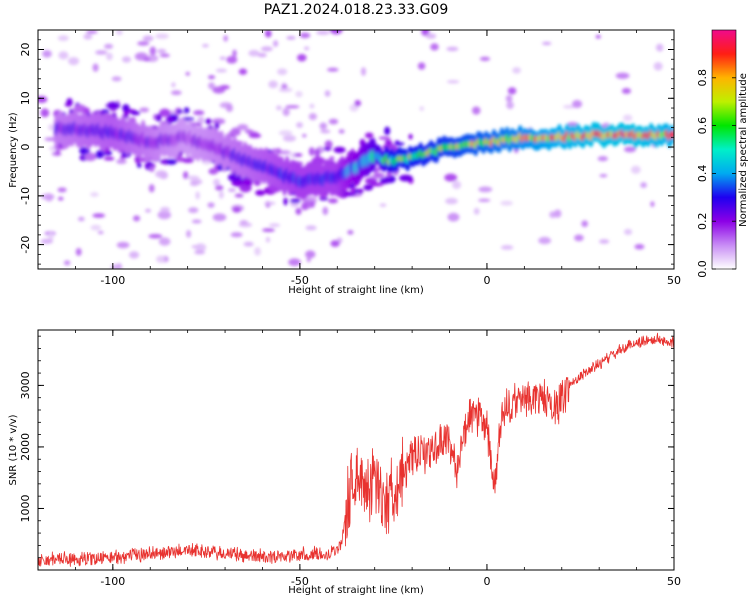 This screenshot has width=750, height=600. I want to click on y-tick-label: 2000, so click(25, 447).